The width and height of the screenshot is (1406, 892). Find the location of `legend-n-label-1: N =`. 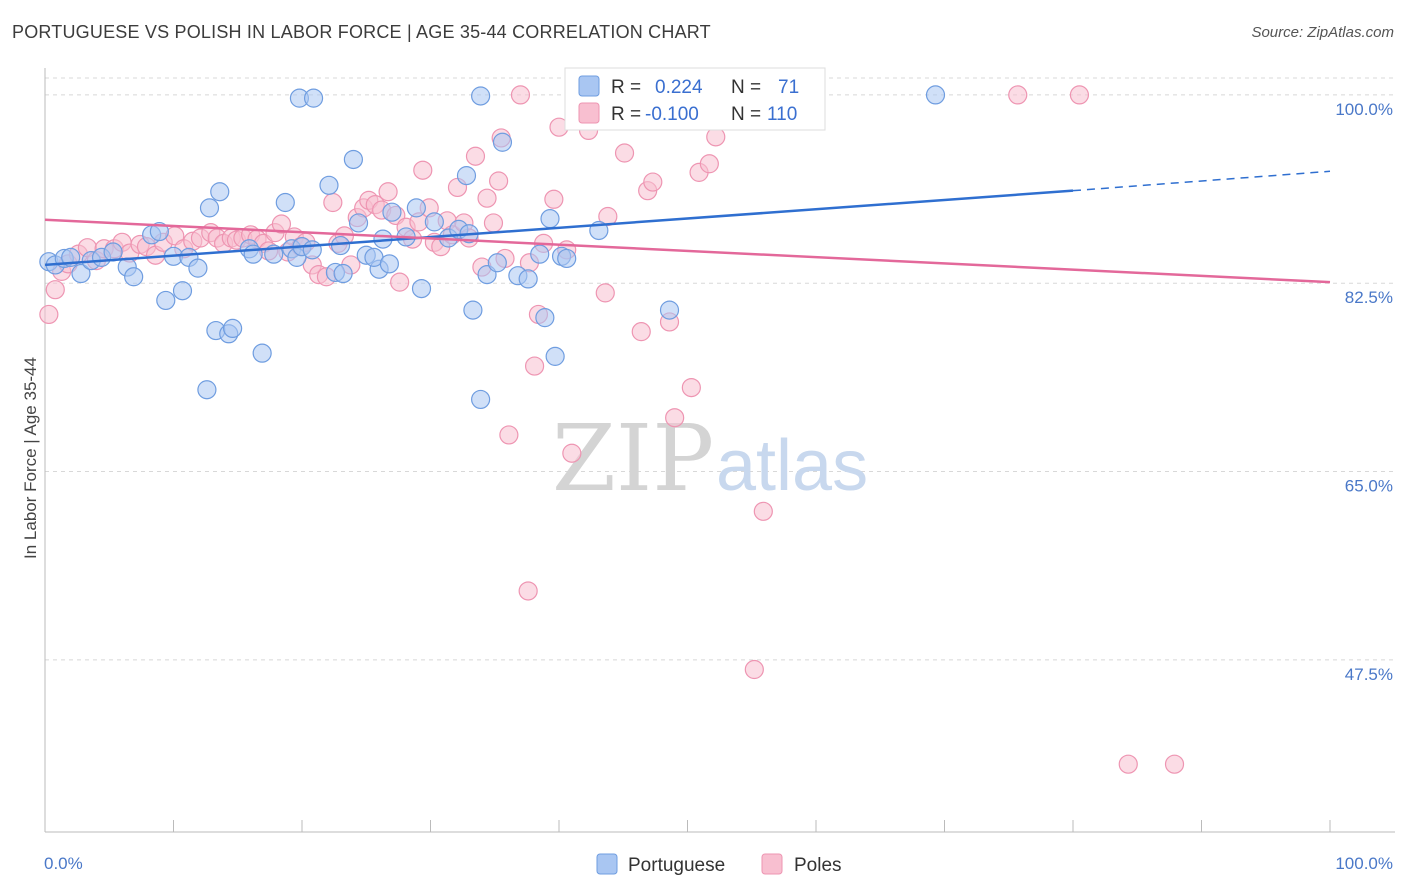

legend-n-label-1: N = is located at coordinates (746, 87).